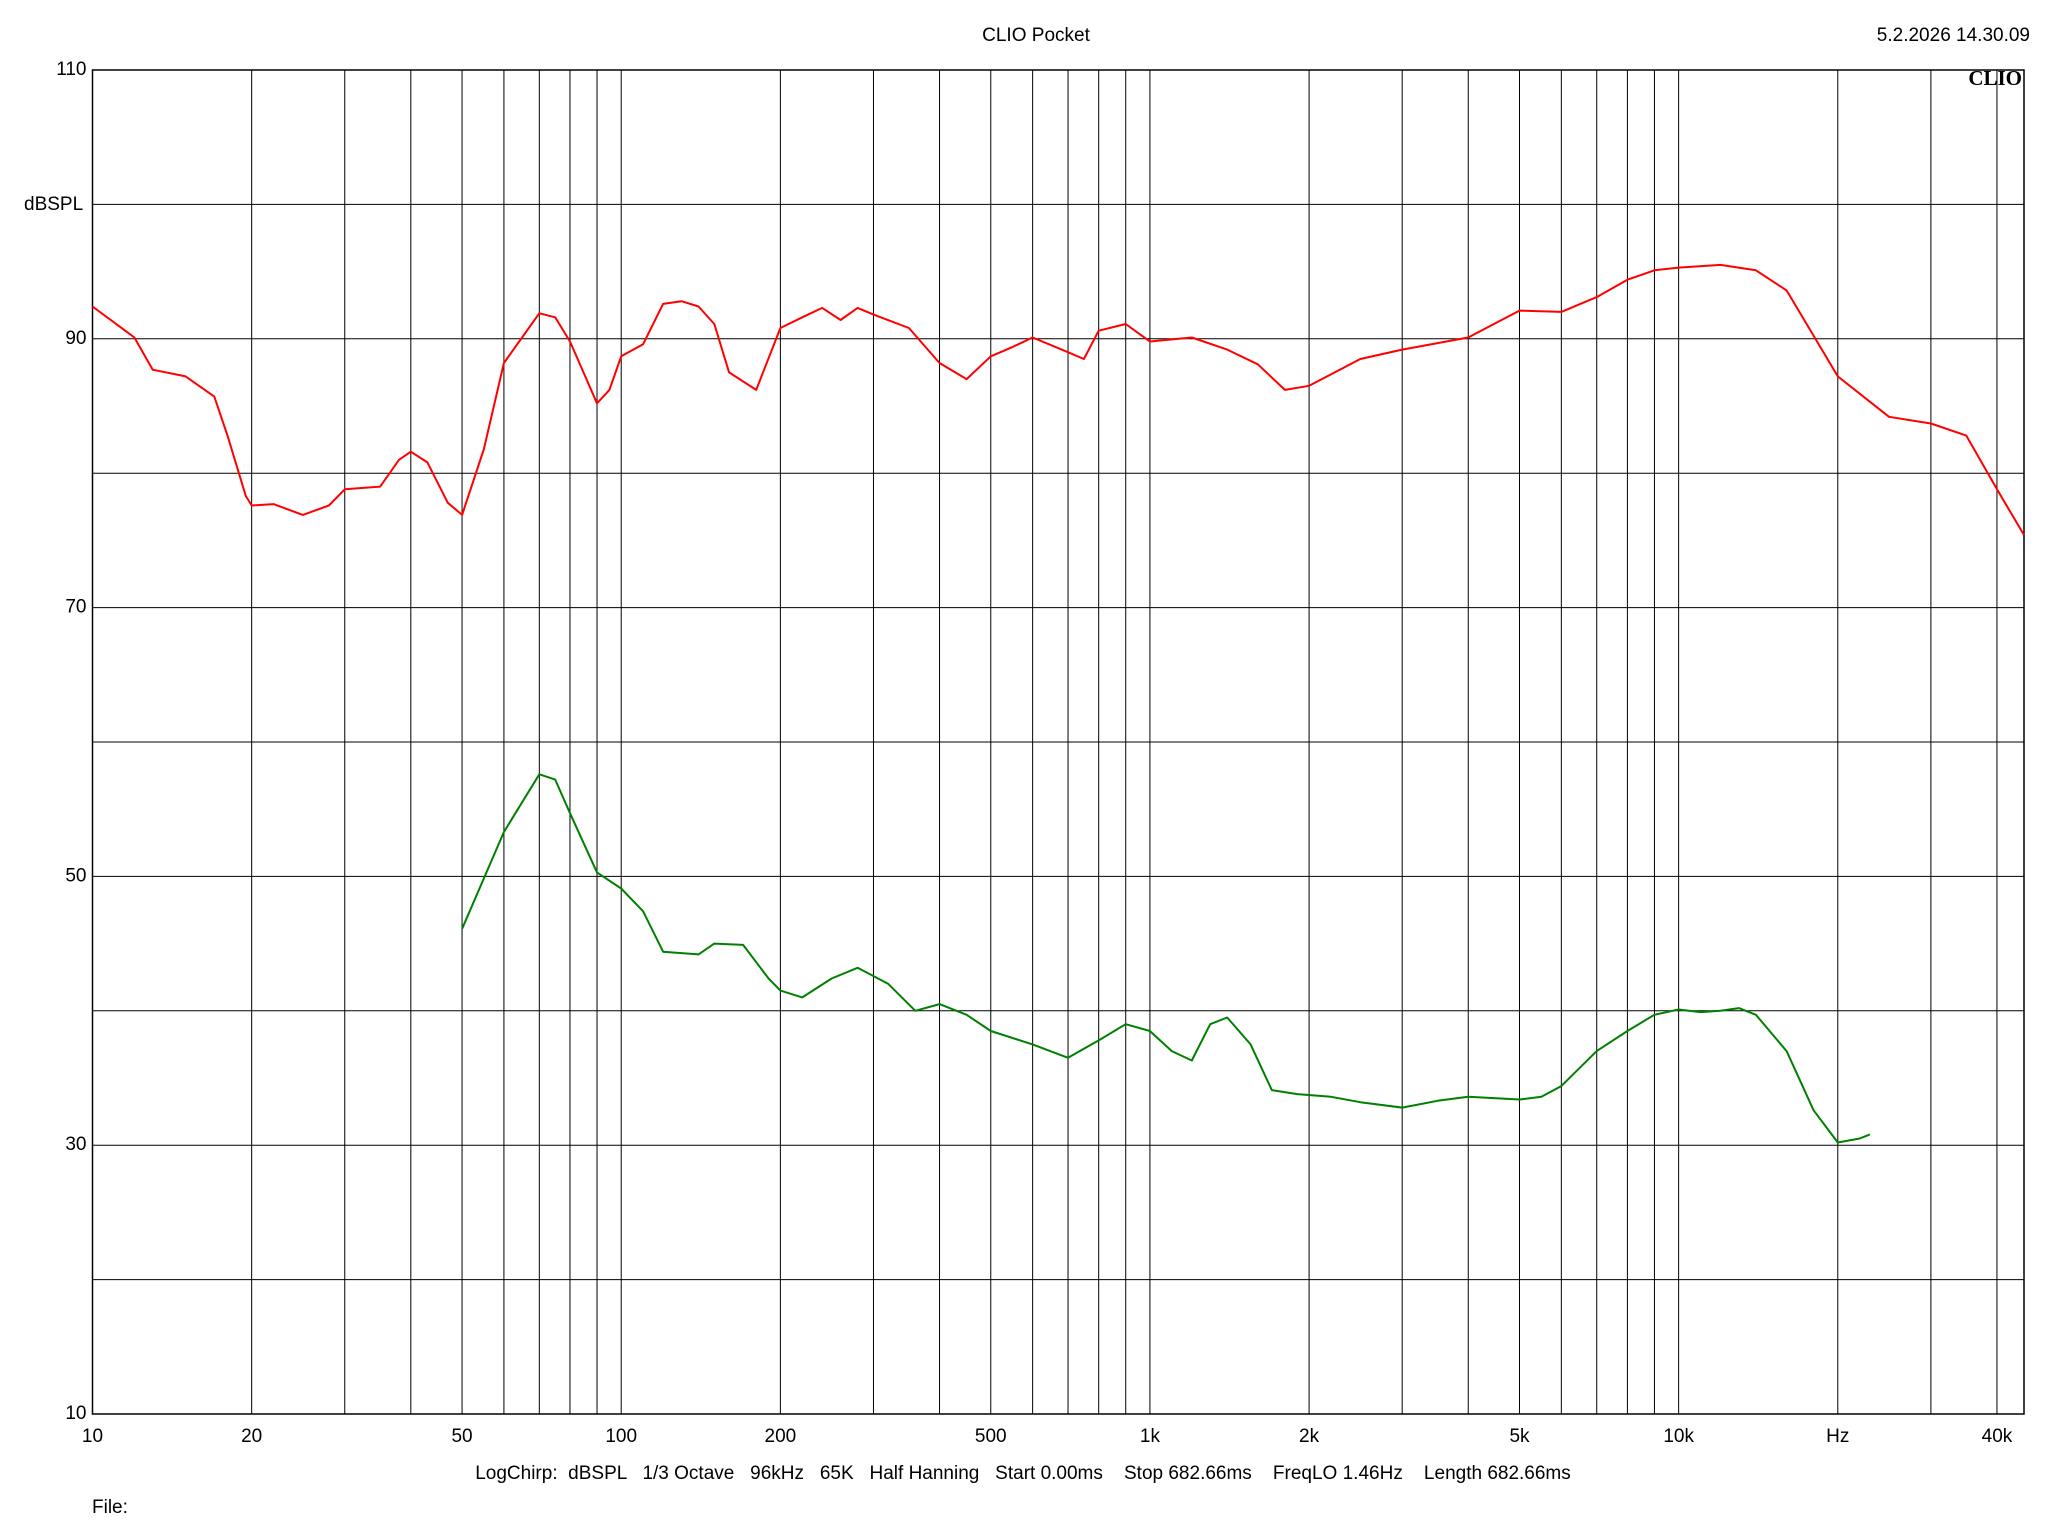 The width and height of the screenshot is (2048, 1536). What do you see at coordinates (781, 1436) in the screenshot?
I see `x-tick-label: 200` at bounding box center [781, 1436].